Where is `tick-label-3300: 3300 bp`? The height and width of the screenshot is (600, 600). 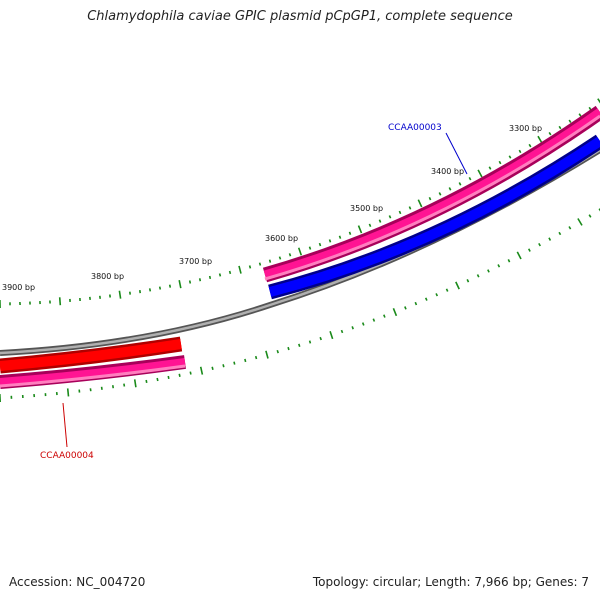 tick-label-3300: 3300 bp is located at coordinates (525, 128).